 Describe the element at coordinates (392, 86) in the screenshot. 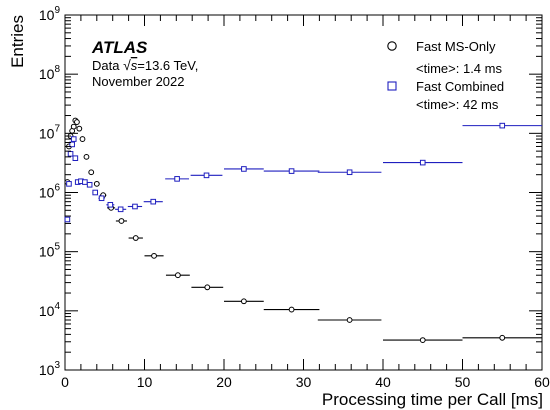

I see `legend-marker-square` at that location.